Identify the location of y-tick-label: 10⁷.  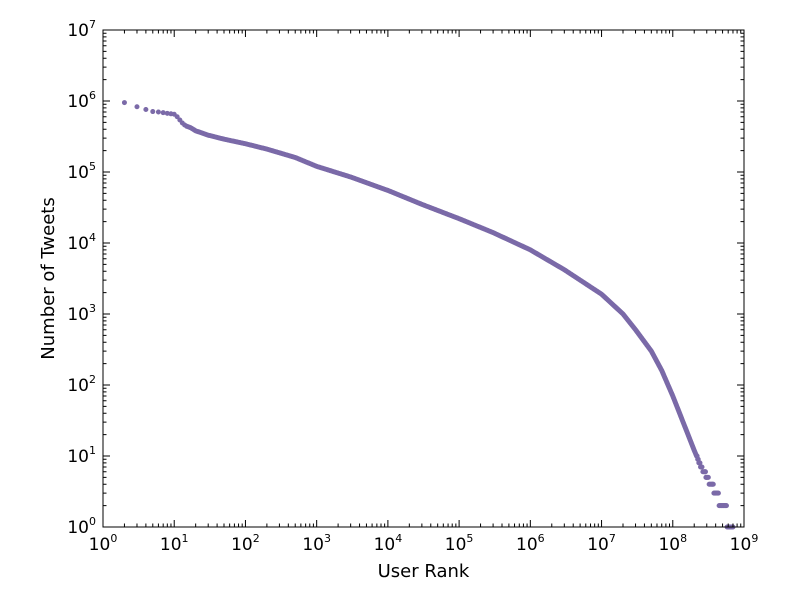
(81, 29).